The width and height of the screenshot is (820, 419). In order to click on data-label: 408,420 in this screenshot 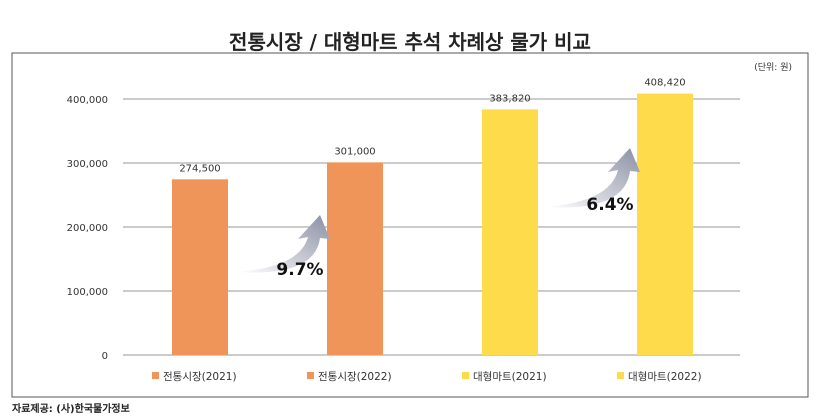, I will do `click(664, 83)`.